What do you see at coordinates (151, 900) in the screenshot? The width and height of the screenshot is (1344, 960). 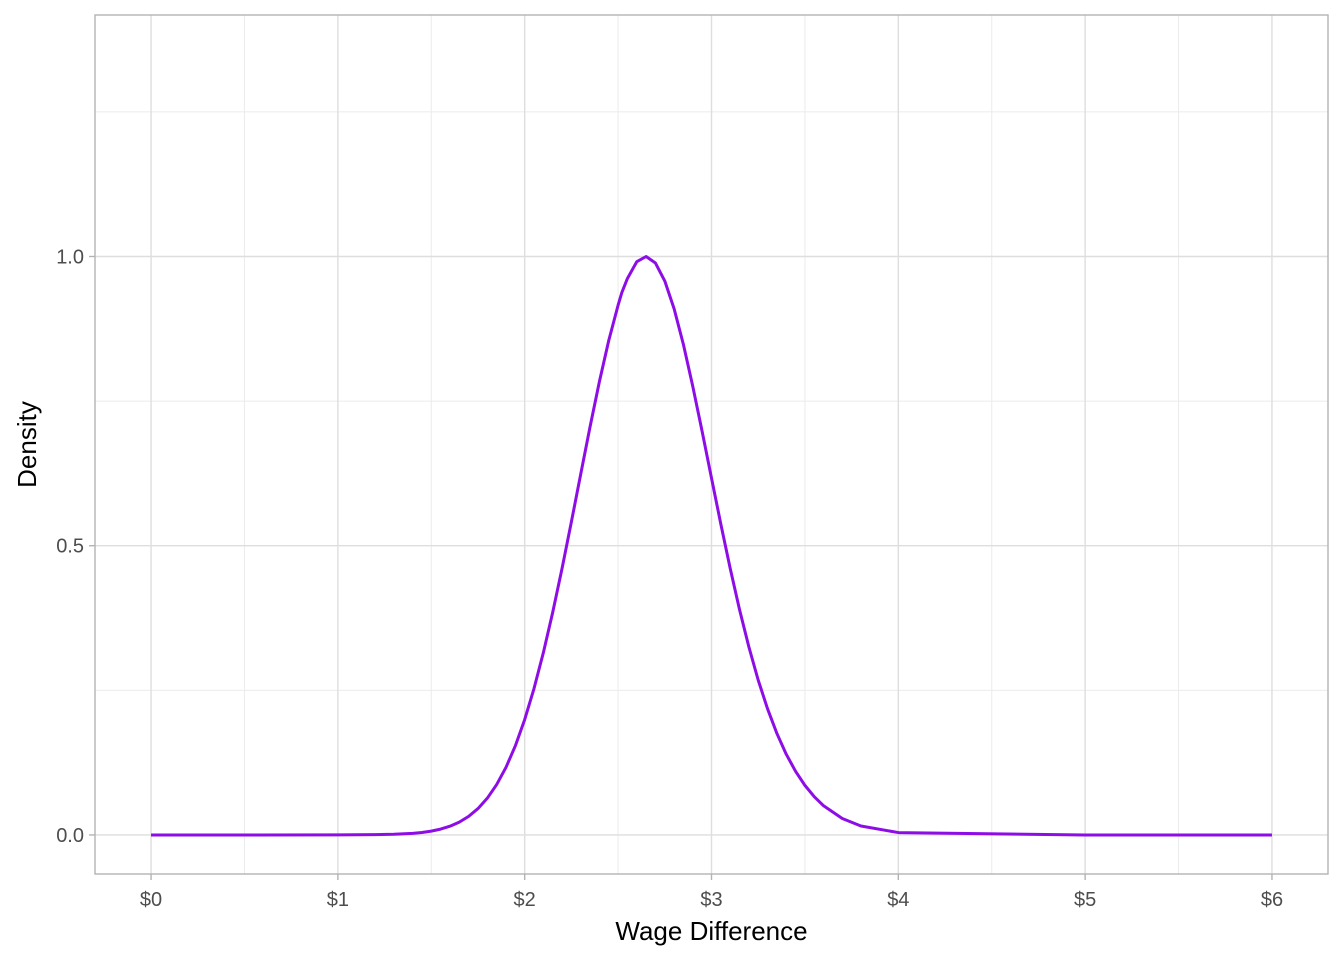 I see `x-tick-label: $0` at bounding box center [151, 900].